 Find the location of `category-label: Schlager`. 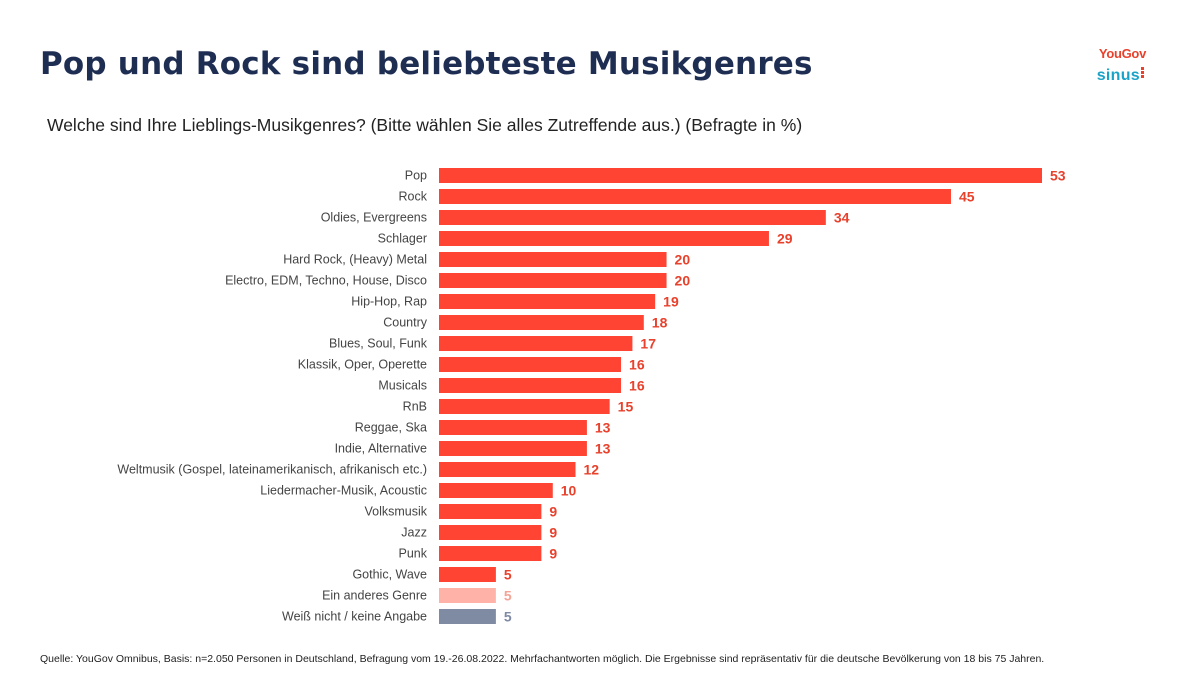

category-label: Schlager is located at coordinates (402, 239).